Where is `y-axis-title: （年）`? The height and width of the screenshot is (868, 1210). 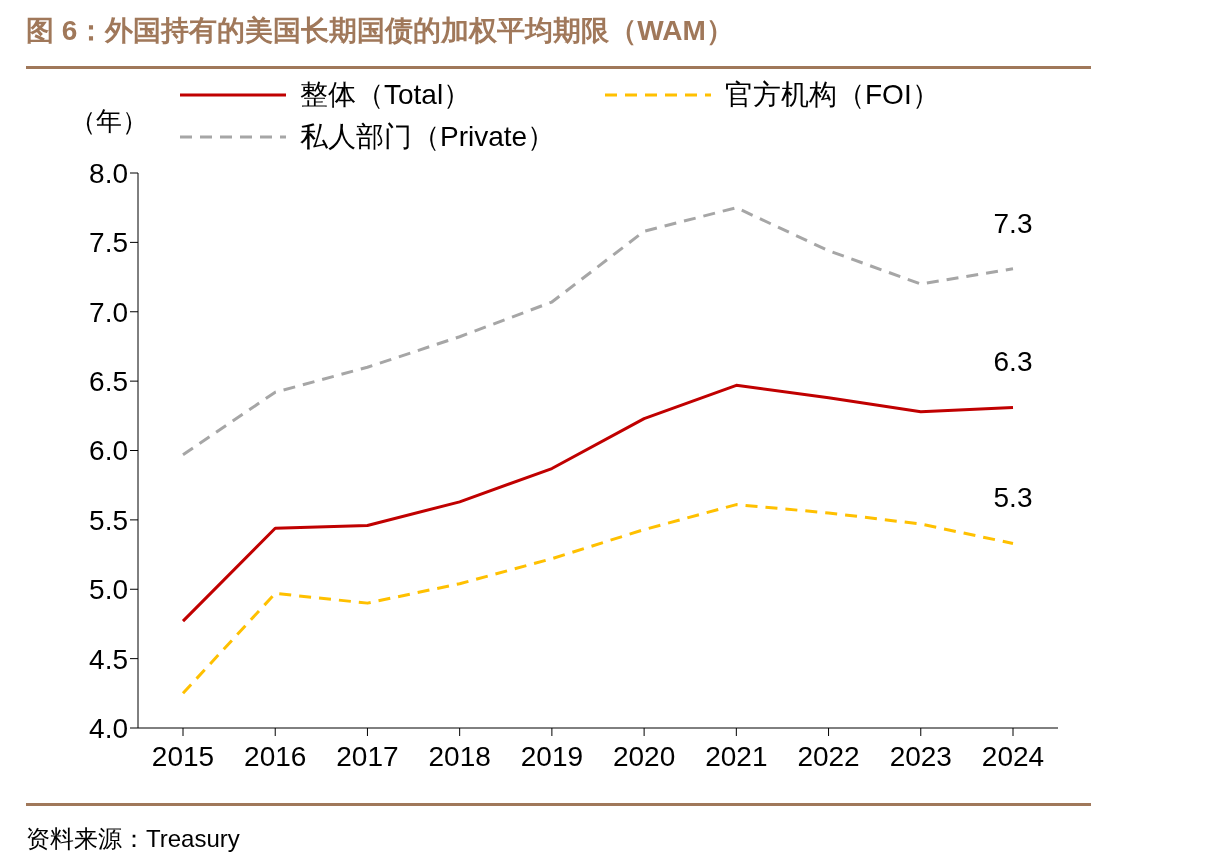 y-axis-title: （年） is located at coordinates (109, 121).